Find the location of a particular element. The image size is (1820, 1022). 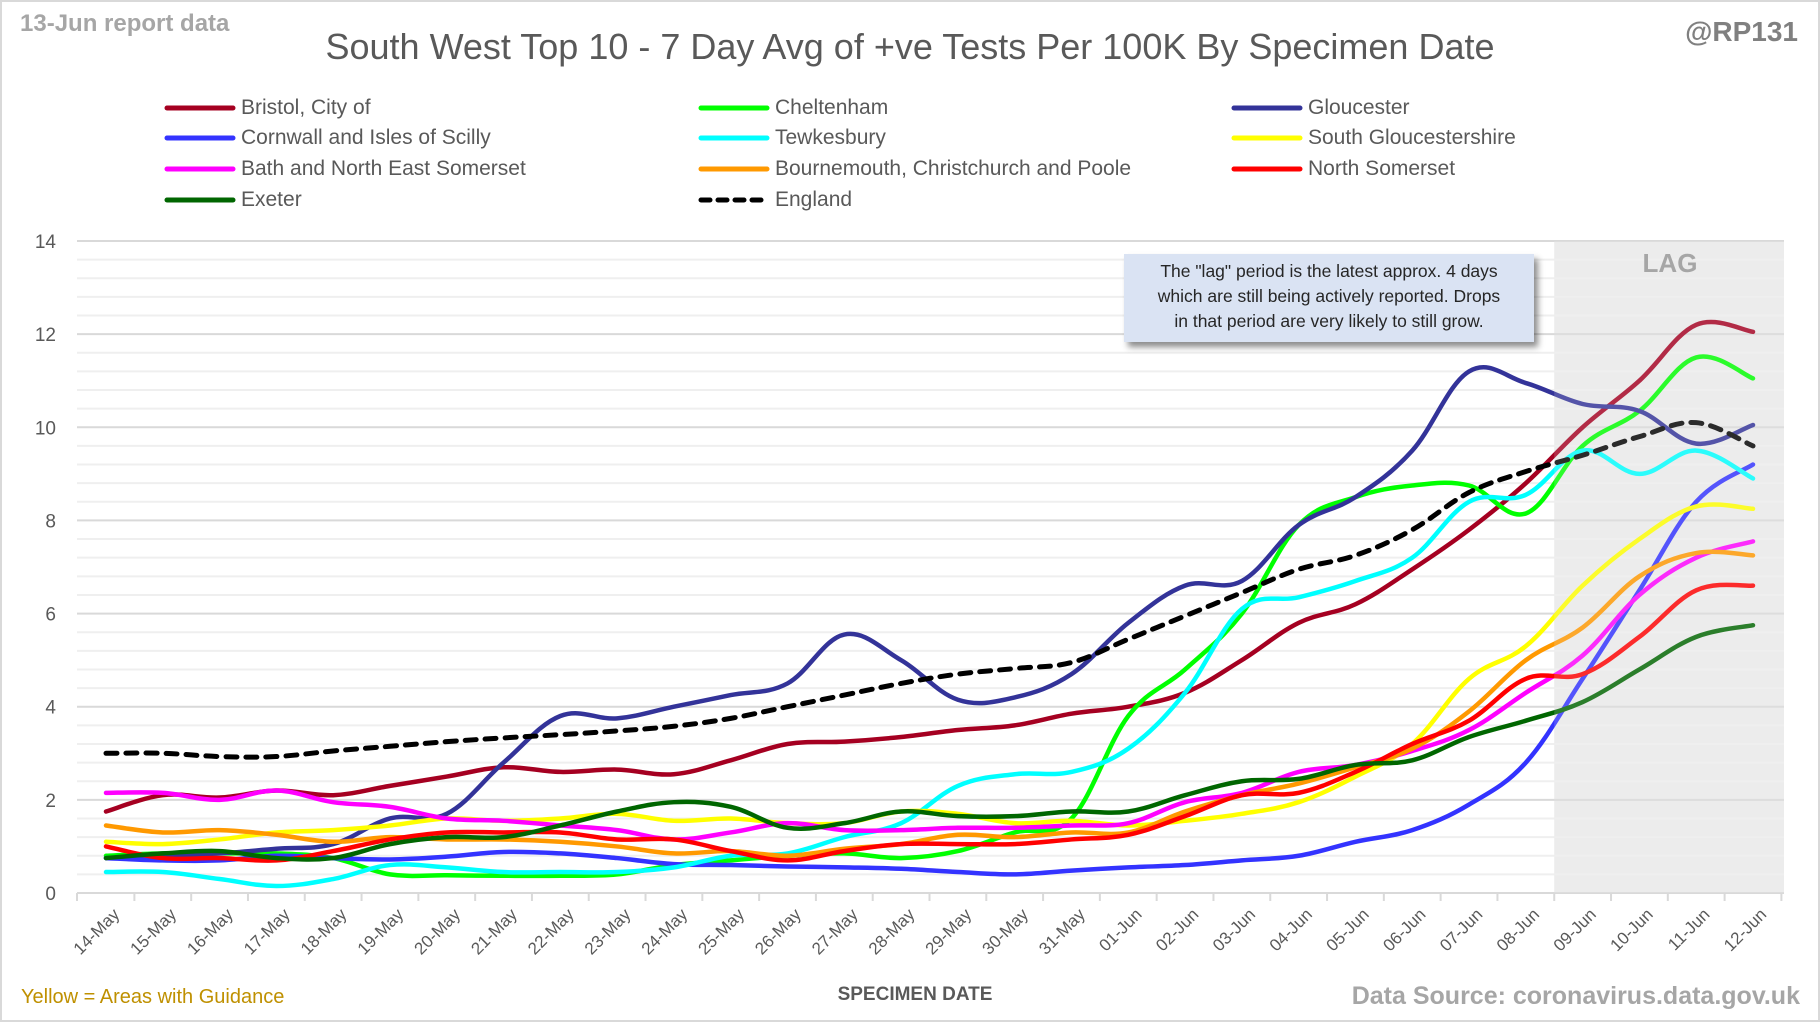

x-tick-label: 10-Jun is located at coordinates (1632, 930).